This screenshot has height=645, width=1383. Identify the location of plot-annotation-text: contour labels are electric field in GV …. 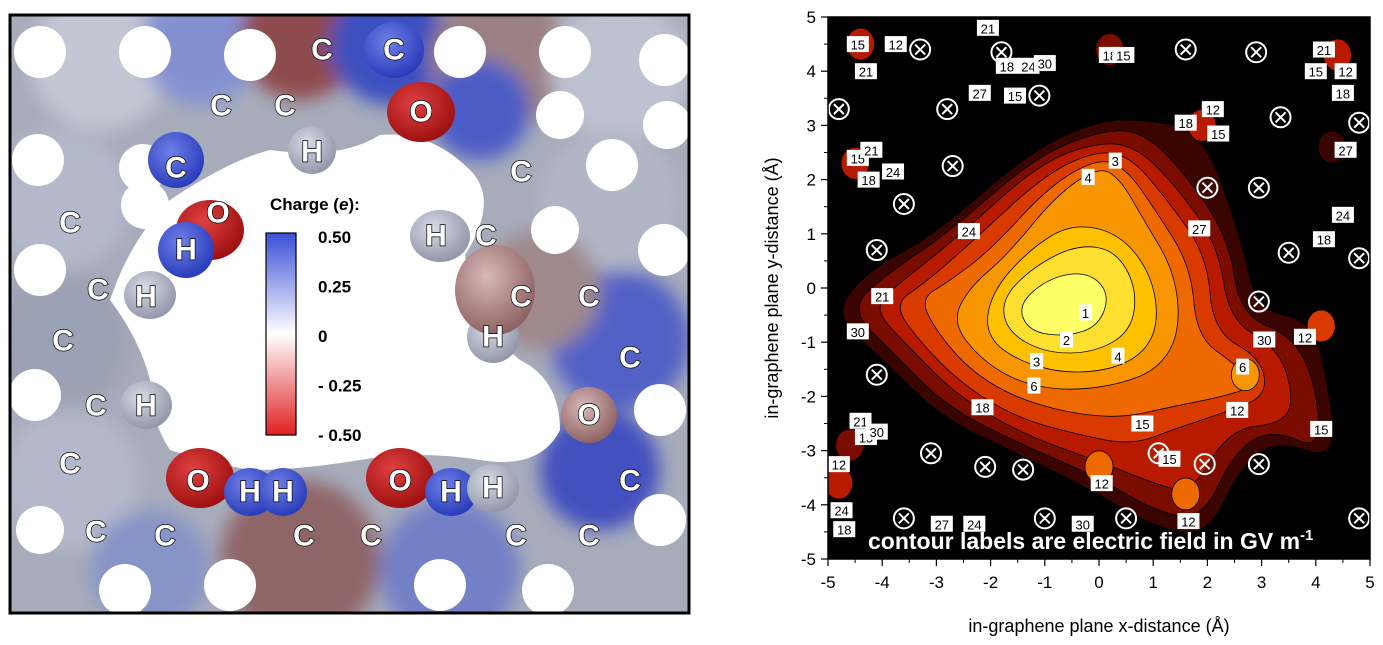
(1084, 541).